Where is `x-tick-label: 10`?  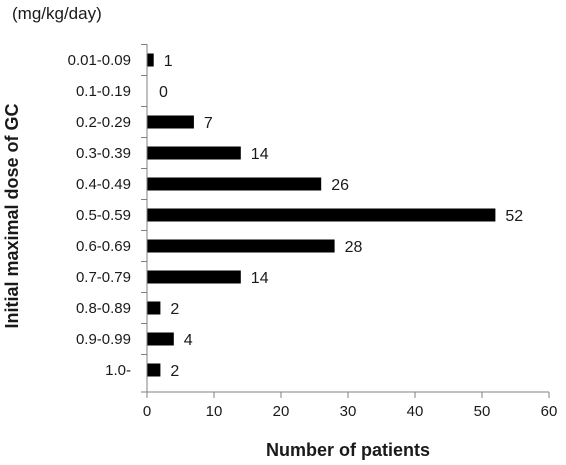 x-tick-label: 10 is located at coordinates (214, 411).